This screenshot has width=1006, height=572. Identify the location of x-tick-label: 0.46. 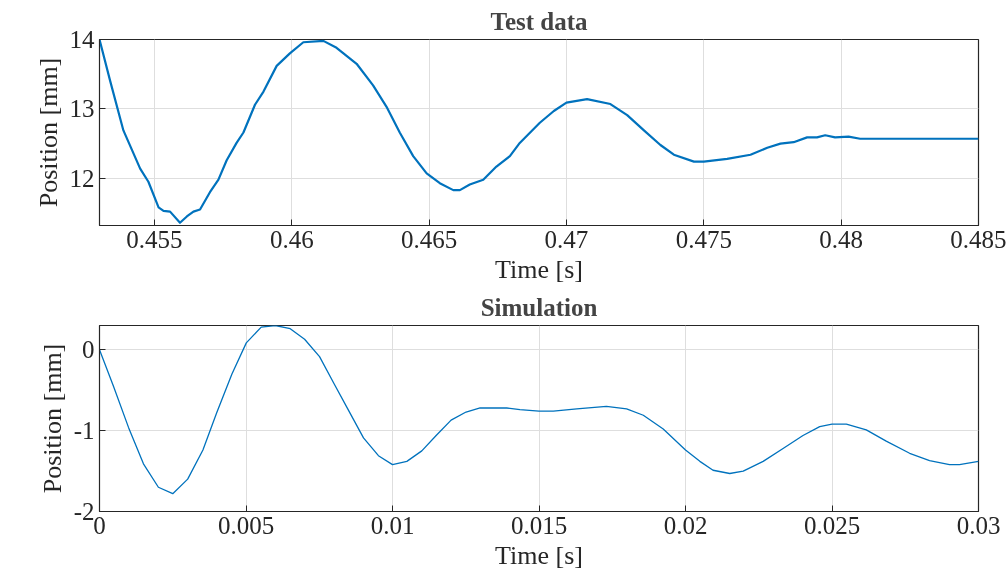
(291, 239).